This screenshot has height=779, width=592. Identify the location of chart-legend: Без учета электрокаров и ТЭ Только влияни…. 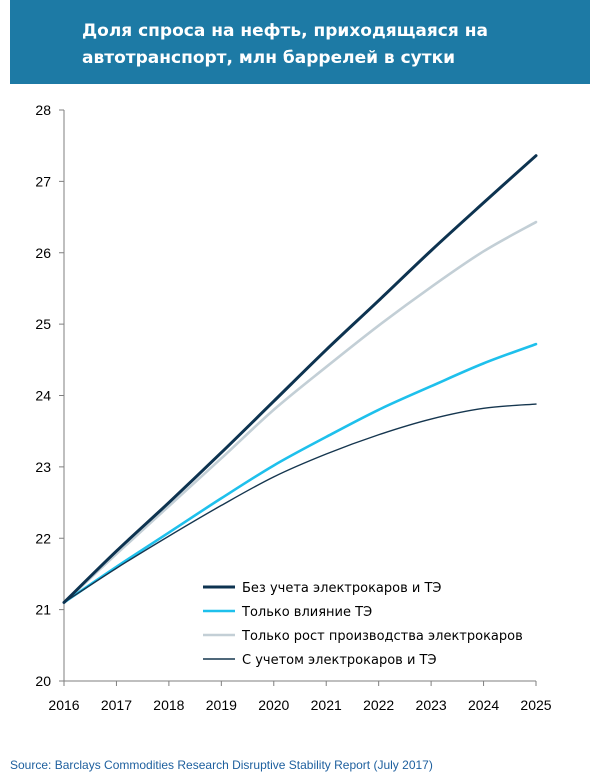
(363, 624).